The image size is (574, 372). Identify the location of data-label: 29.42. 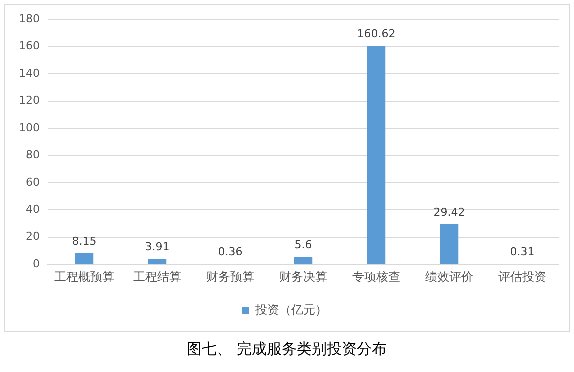
(450, 212).